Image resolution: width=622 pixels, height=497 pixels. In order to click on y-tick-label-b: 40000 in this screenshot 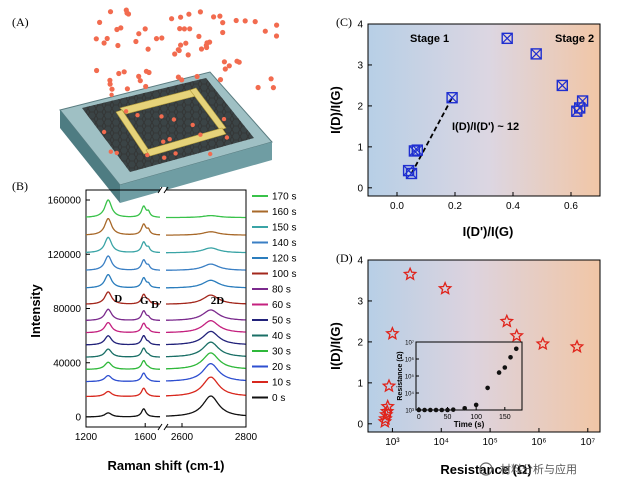, I will do `click(67, 363)`.